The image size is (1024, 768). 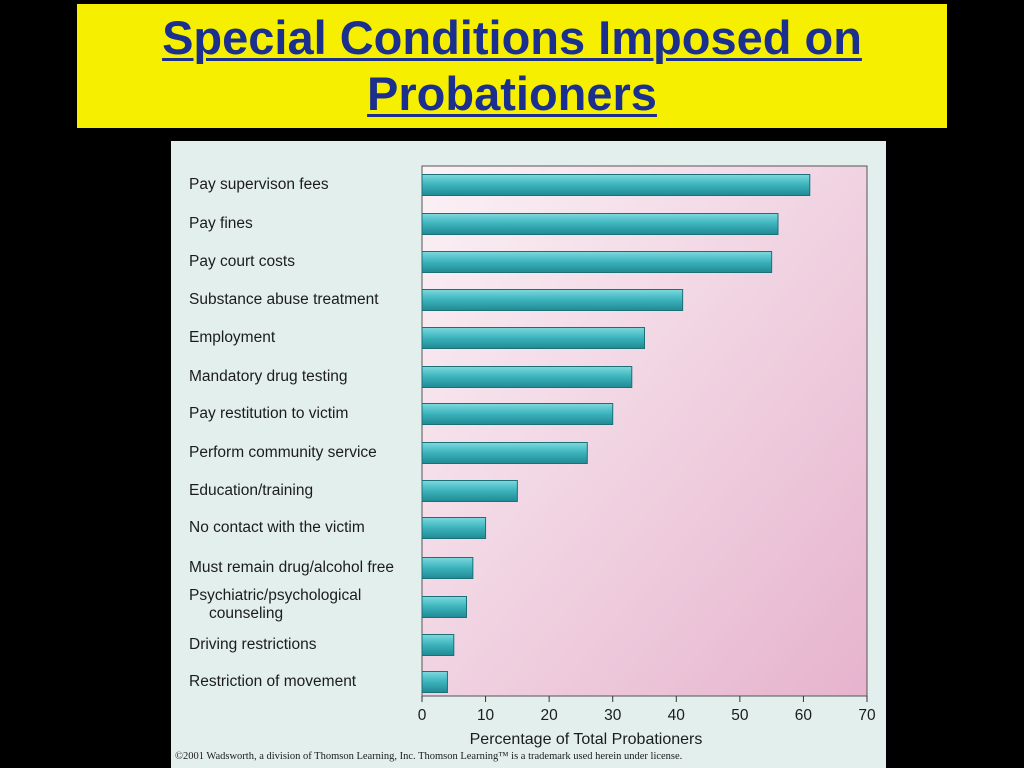 I want to click on x-tick-label: 20, so click(x=549, y=715).